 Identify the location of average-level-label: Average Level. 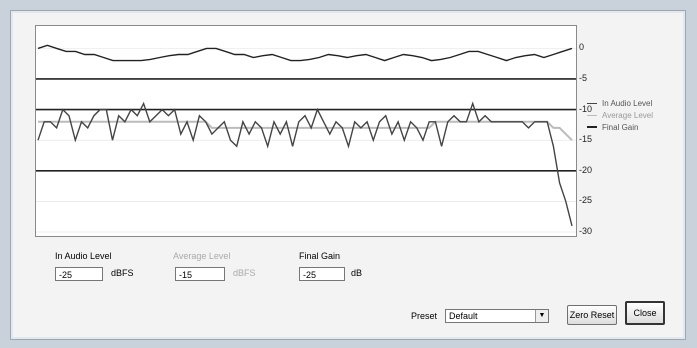
(202, 256).